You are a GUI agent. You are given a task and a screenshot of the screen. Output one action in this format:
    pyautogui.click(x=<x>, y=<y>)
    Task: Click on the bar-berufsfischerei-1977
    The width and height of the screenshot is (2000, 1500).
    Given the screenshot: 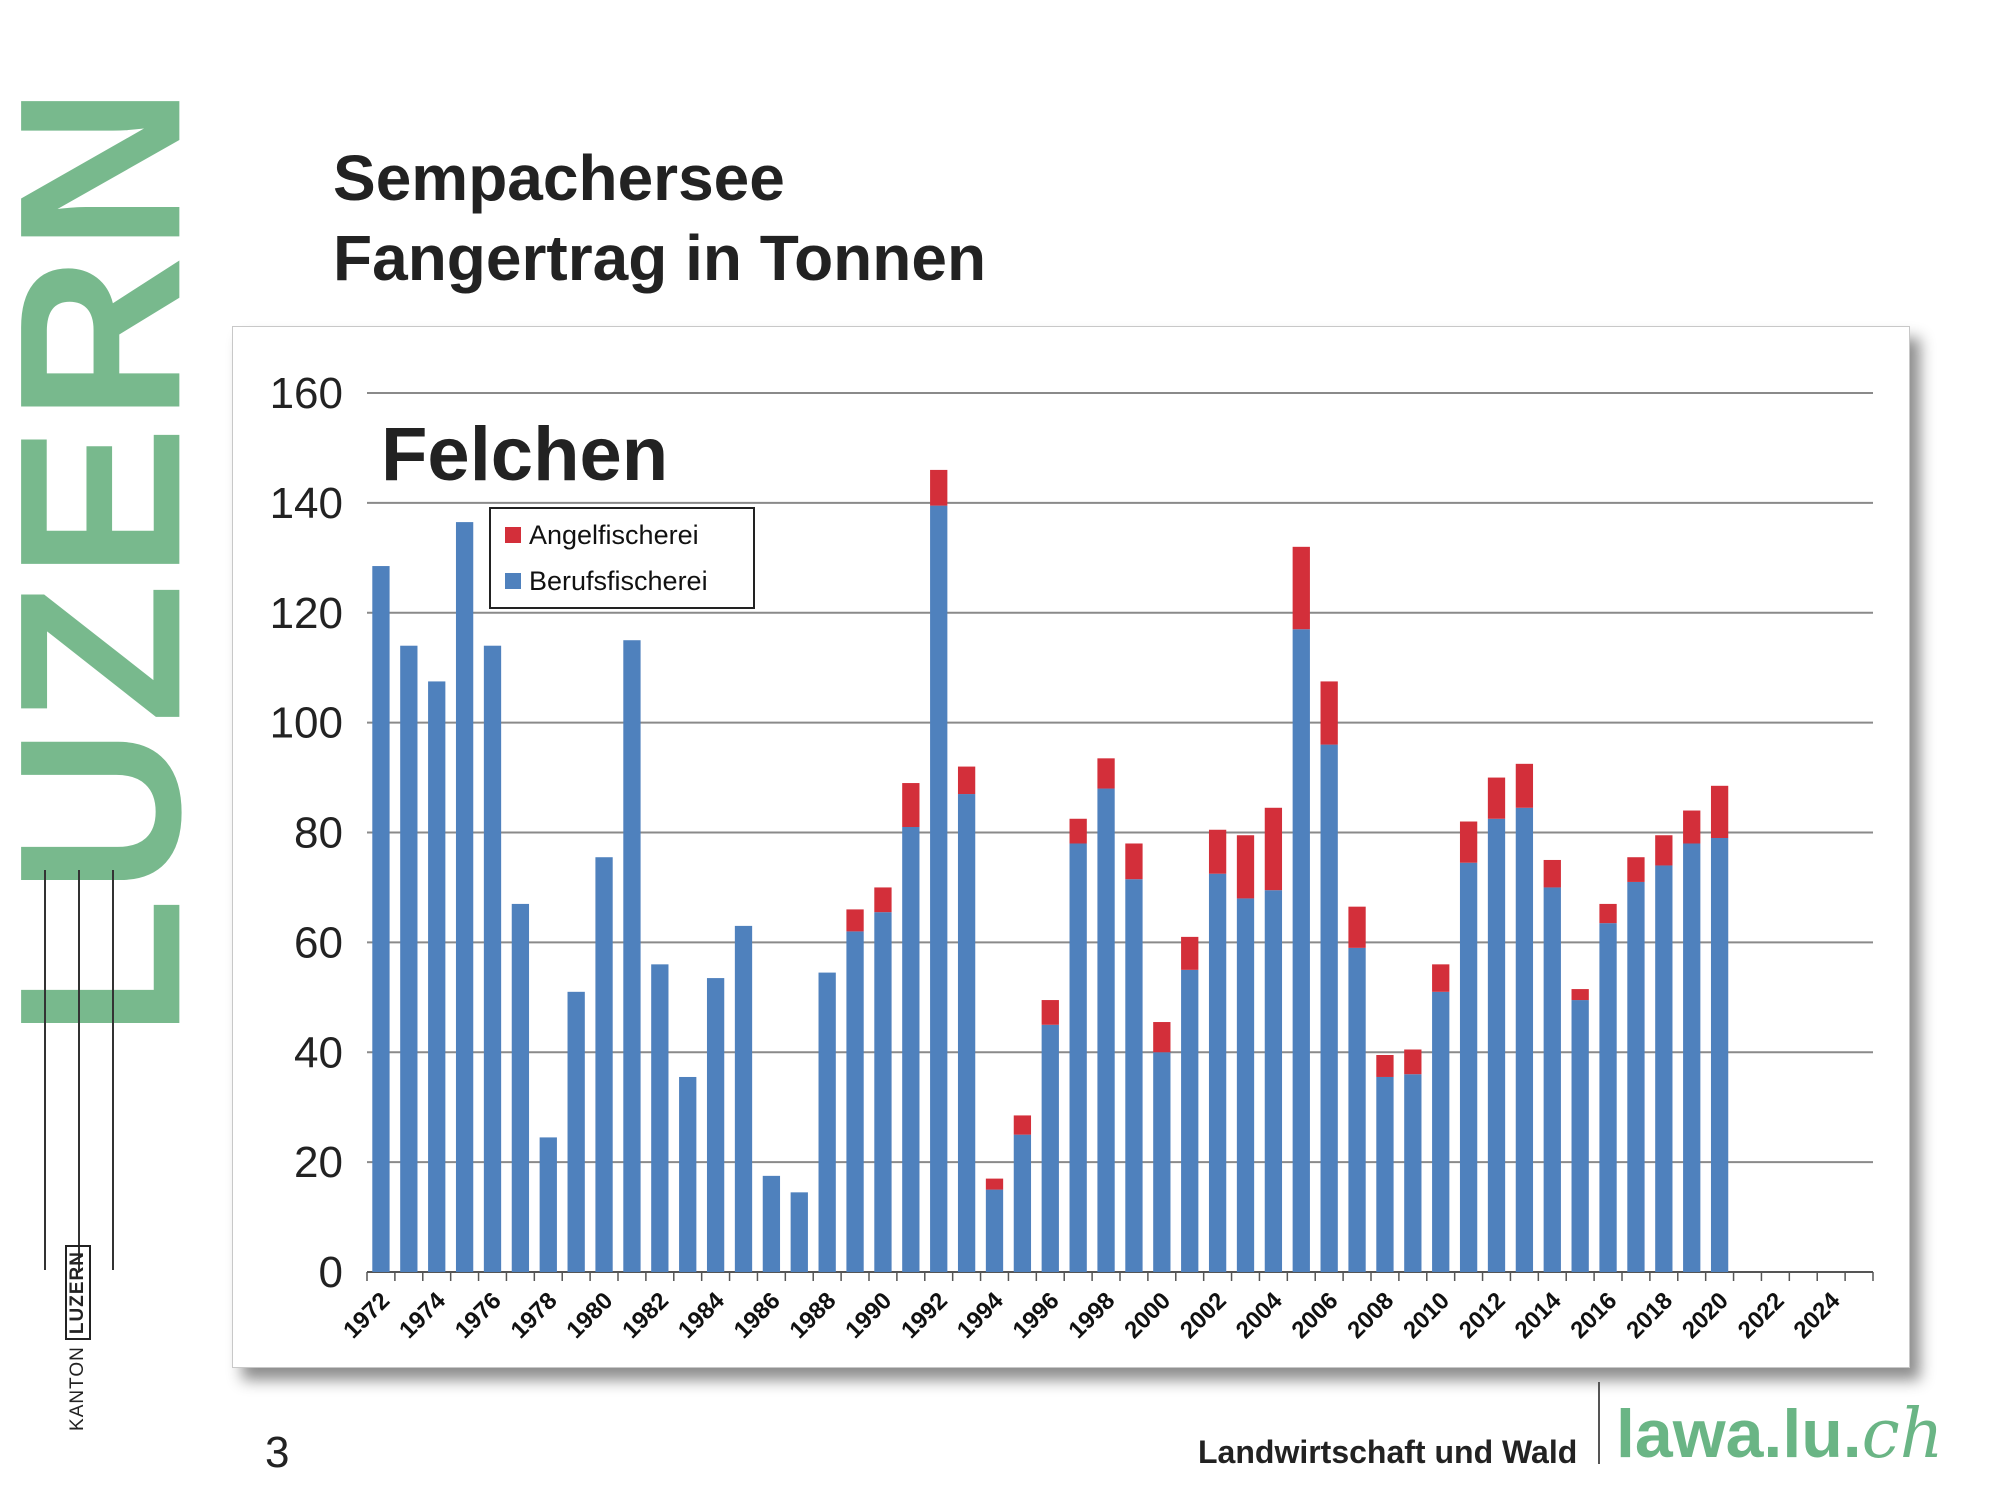 What is the action you would take?
    pyautogui.click(x=520, y=1087)
    